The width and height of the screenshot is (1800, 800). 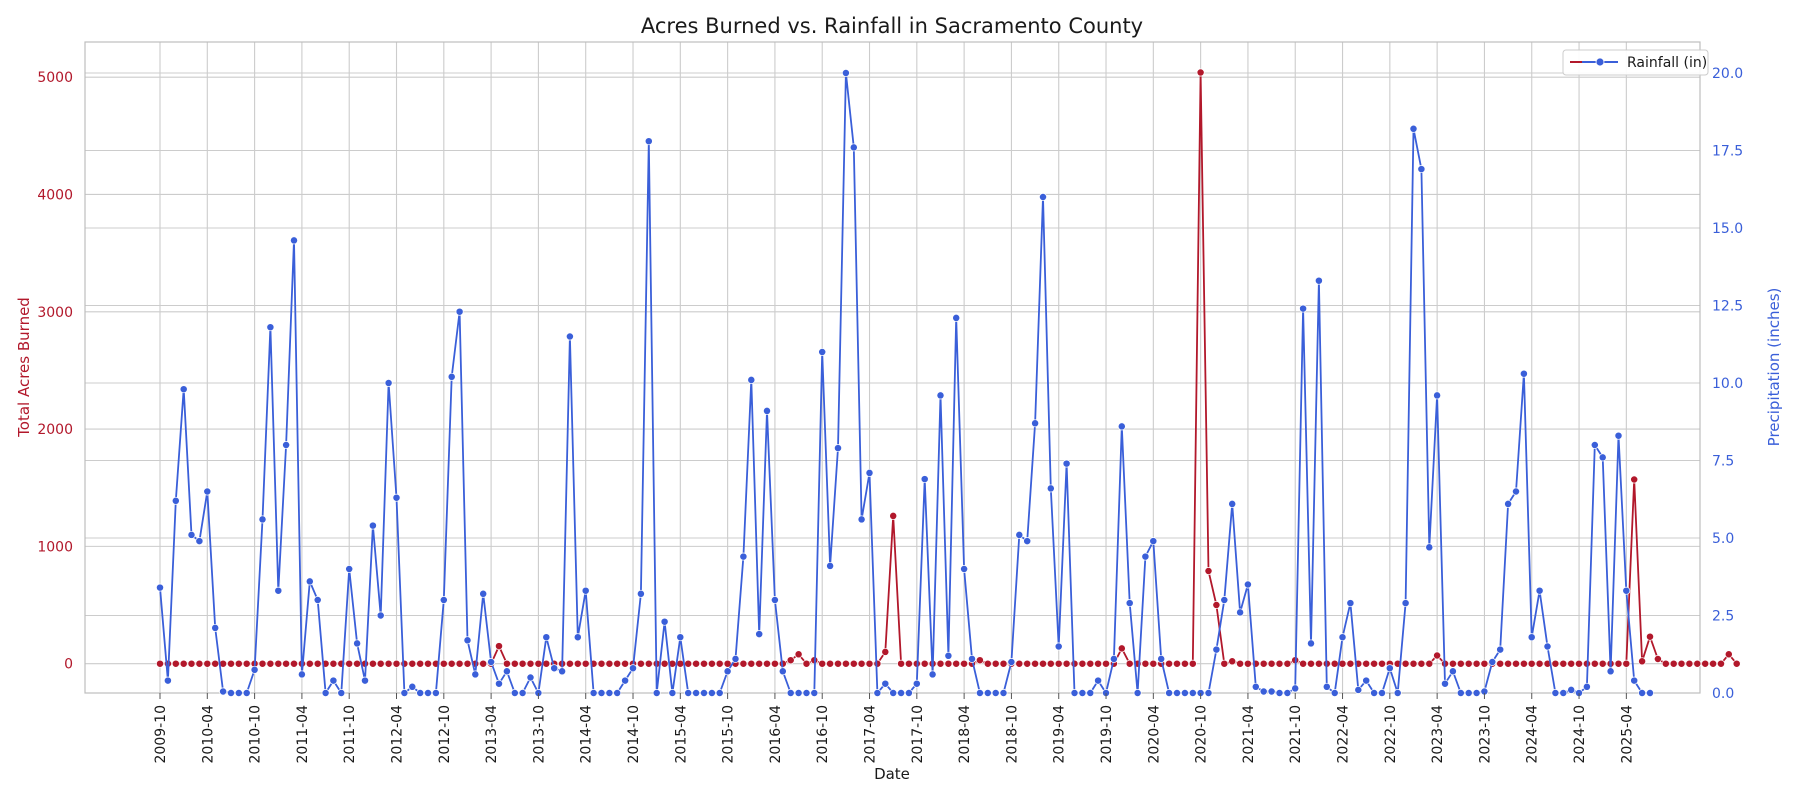 I want to click on legend: Rainfall (in), so click(x=1635, y=62).